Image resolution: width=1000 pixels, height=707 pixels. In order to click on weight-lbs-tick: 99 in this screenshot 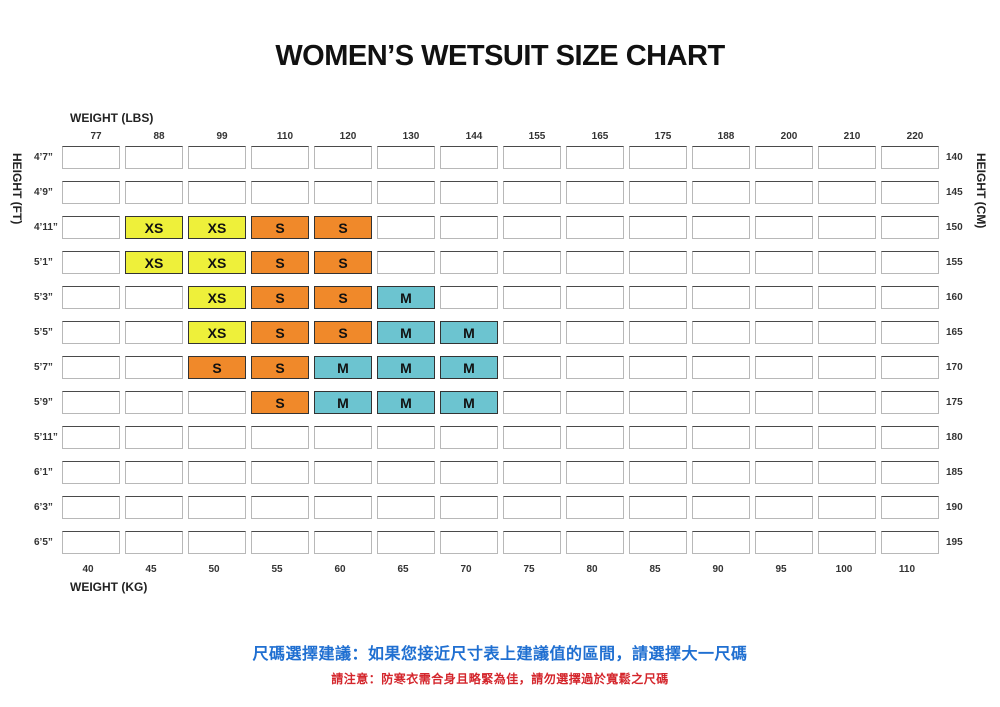, I will do `click(222, 136)`.